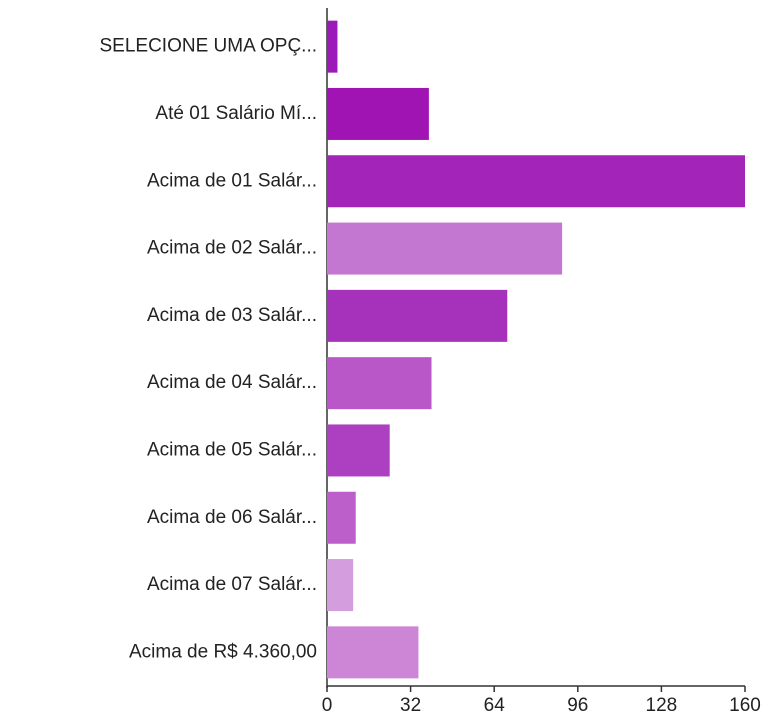  Describe the element at coordinates (327, 705) in the screenshot. I see `x-tick-label: 0` at that location.